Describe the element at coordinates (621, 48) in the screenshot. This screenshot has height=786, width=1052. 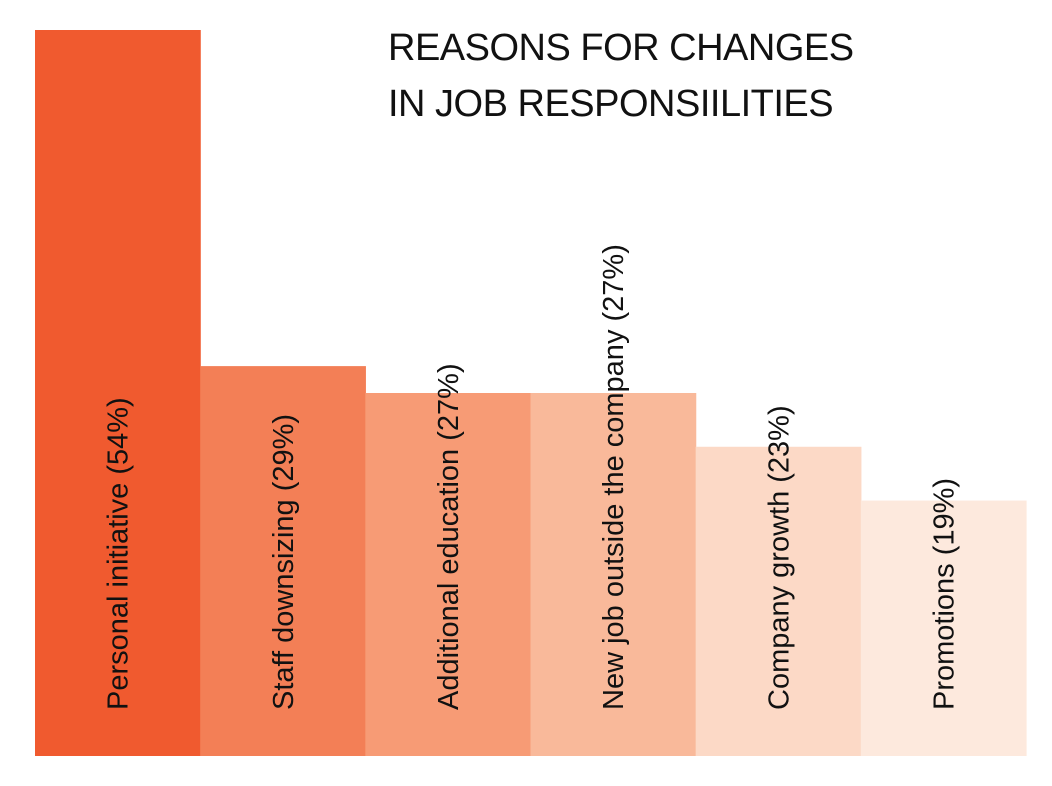
I see `chart-title-line-1: REASONS FOR CHANGES` at that location.